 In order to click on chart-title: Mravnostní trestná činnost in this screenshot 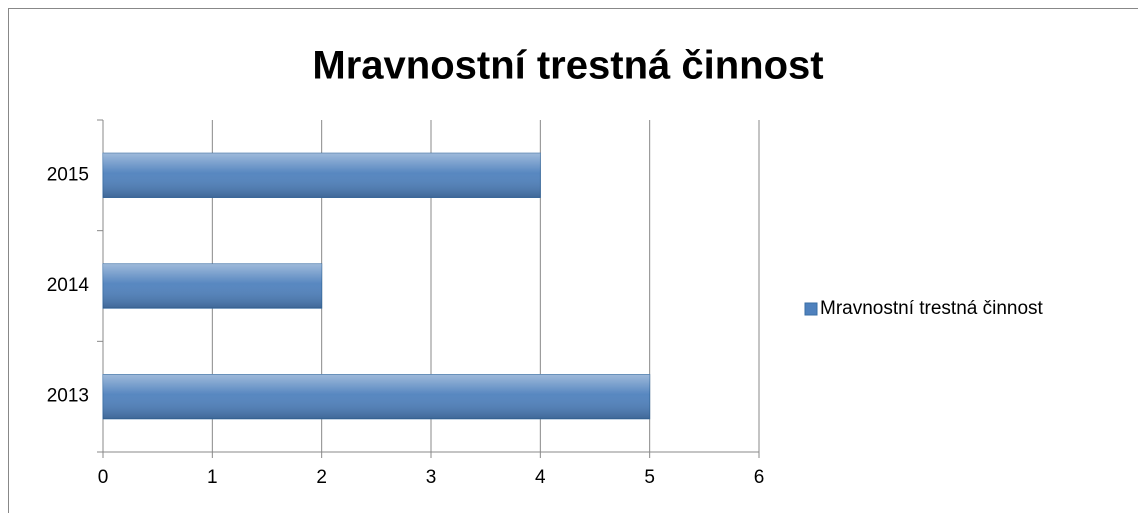, I will do `click(567, 66)`.